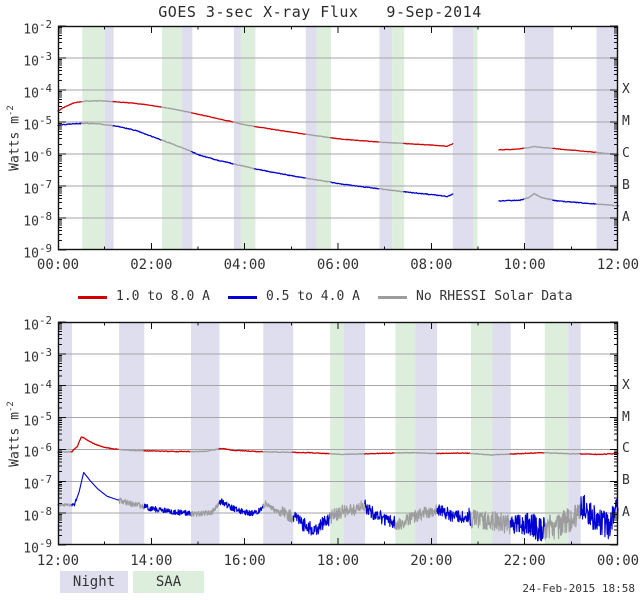 The image size is (640, 600). I want to click on goes-class-letter-m: M, so click(626, 121).